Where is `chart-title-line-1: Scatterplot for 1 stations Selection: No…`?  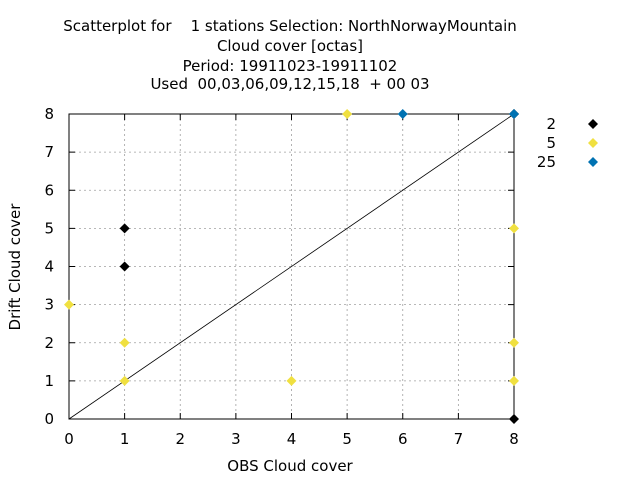
chart-title-line-1: Scatterplot for 1 stations Selection: No… is located at coordinates (290, 26).